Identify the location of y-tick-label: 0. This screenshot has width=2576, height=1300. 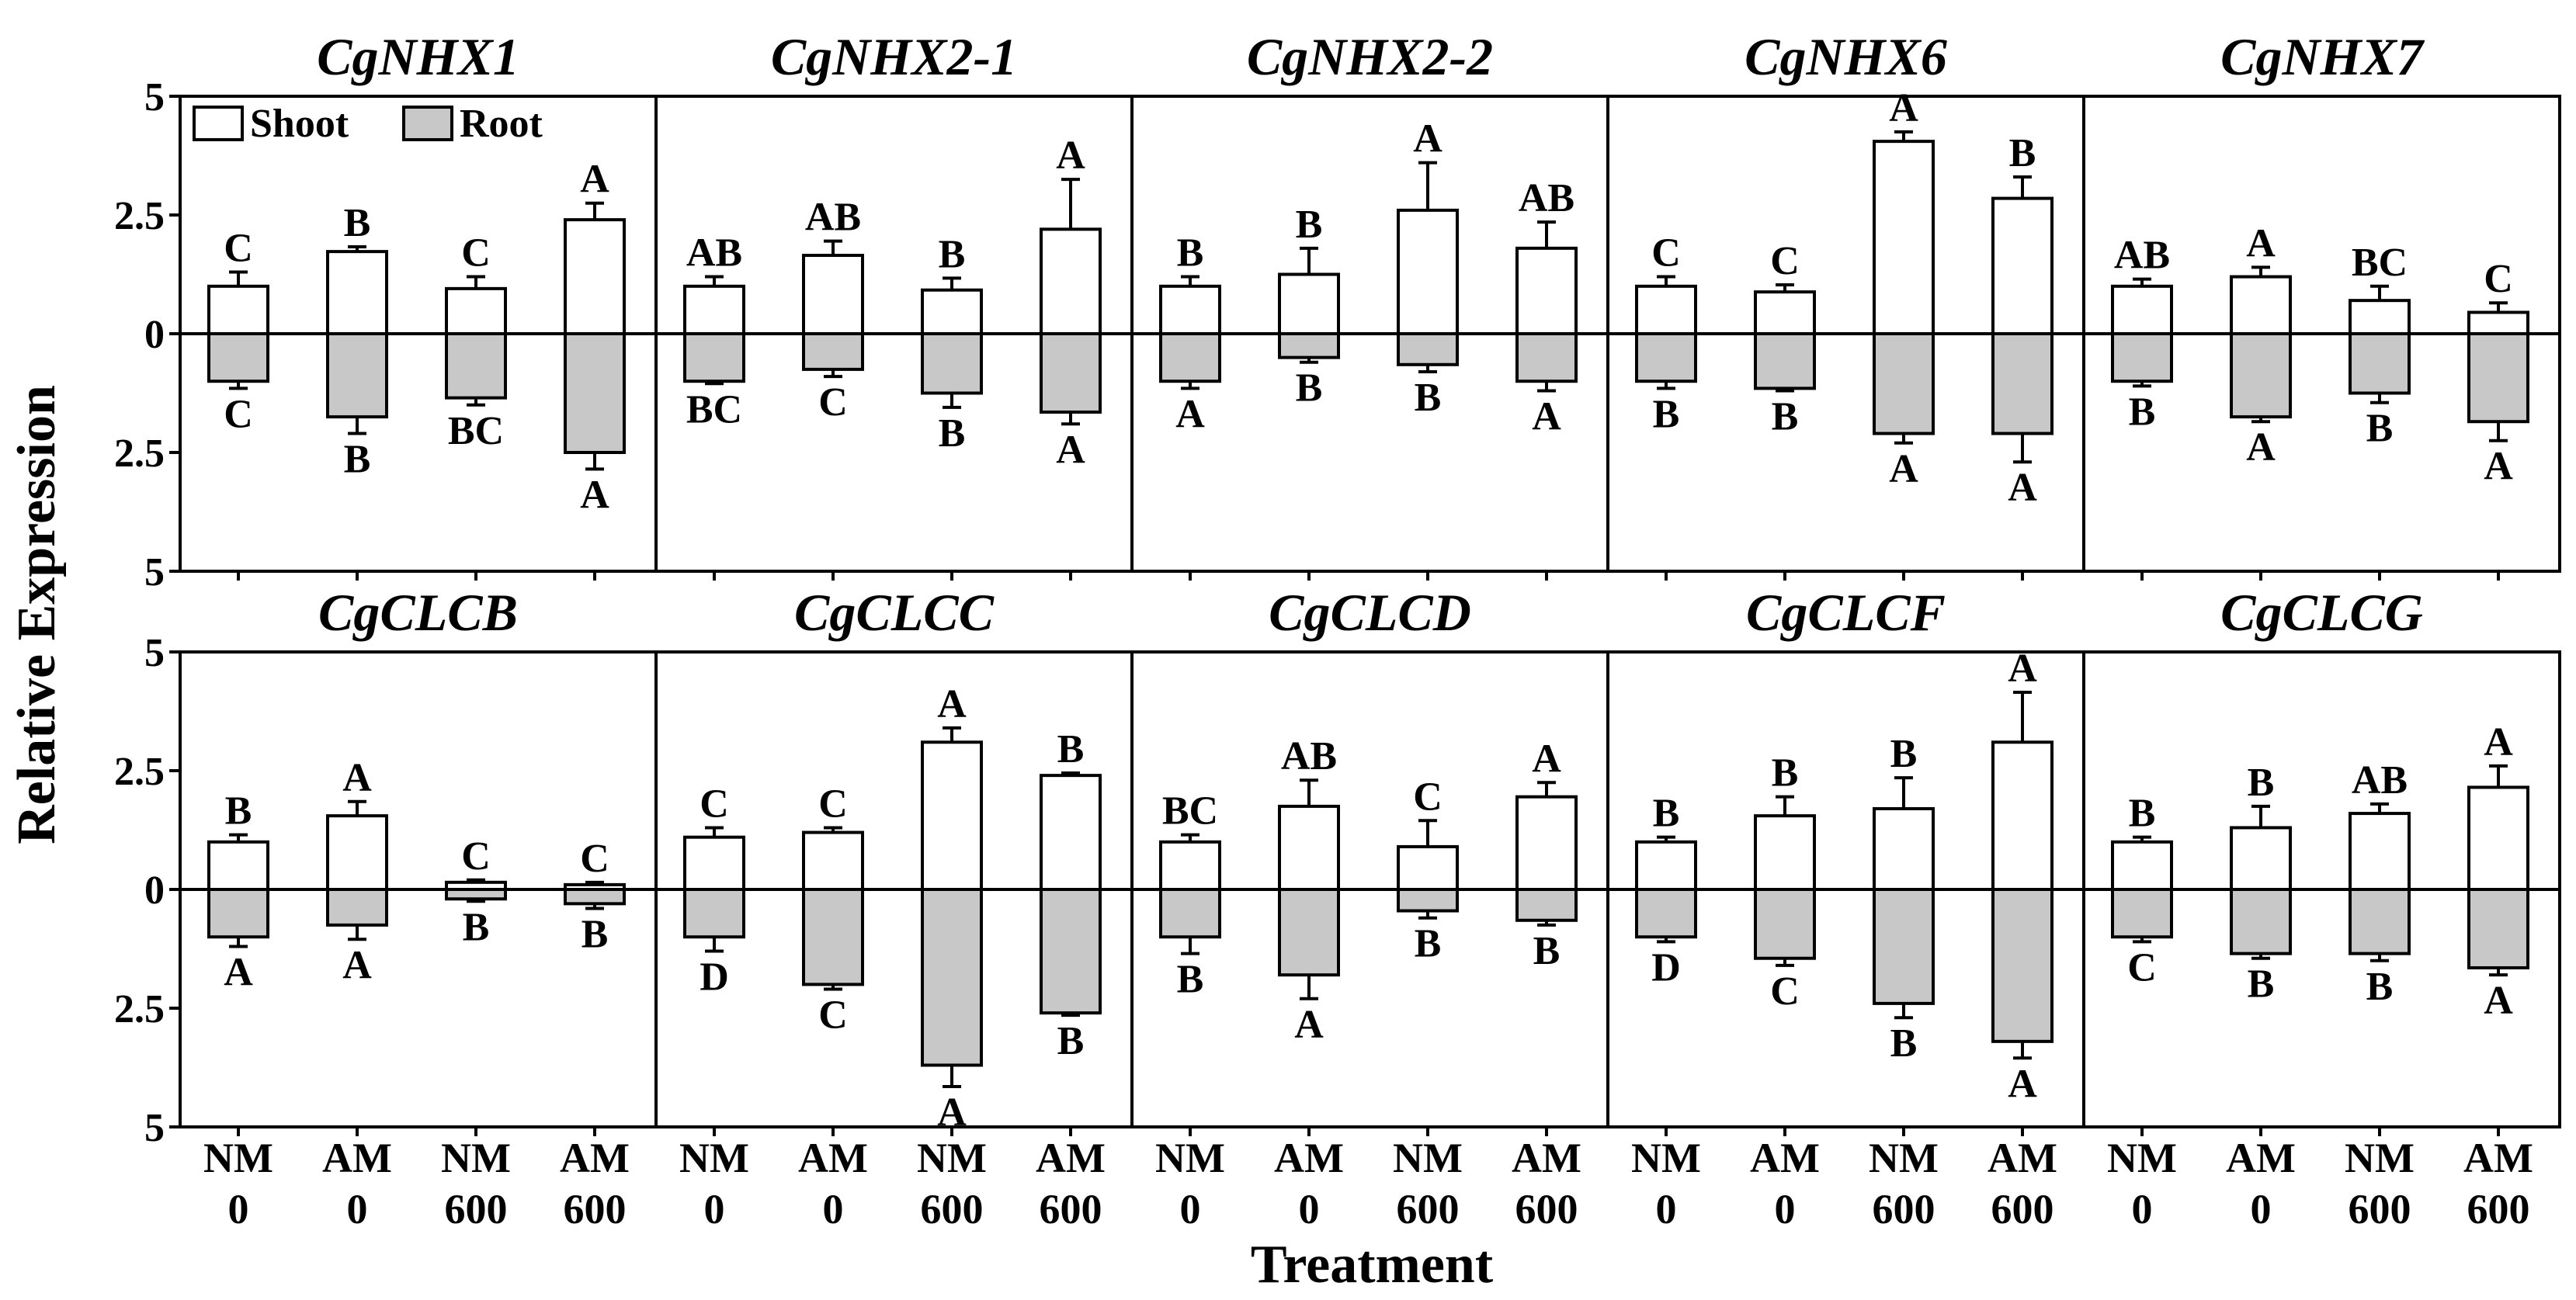
(154, 890).